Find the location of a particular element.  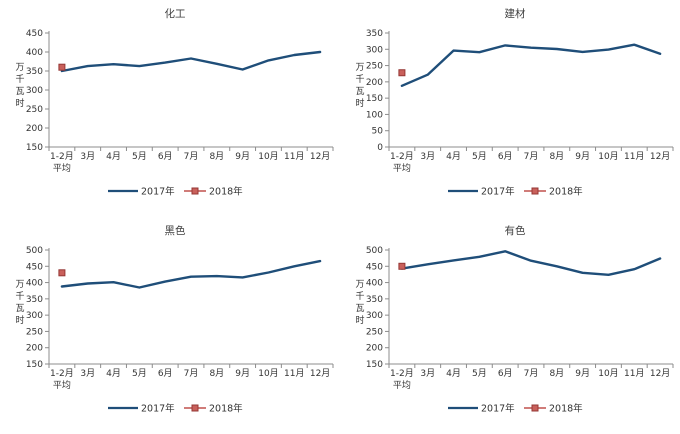

chart-title: 化工 is located at coordinates (175, 13).